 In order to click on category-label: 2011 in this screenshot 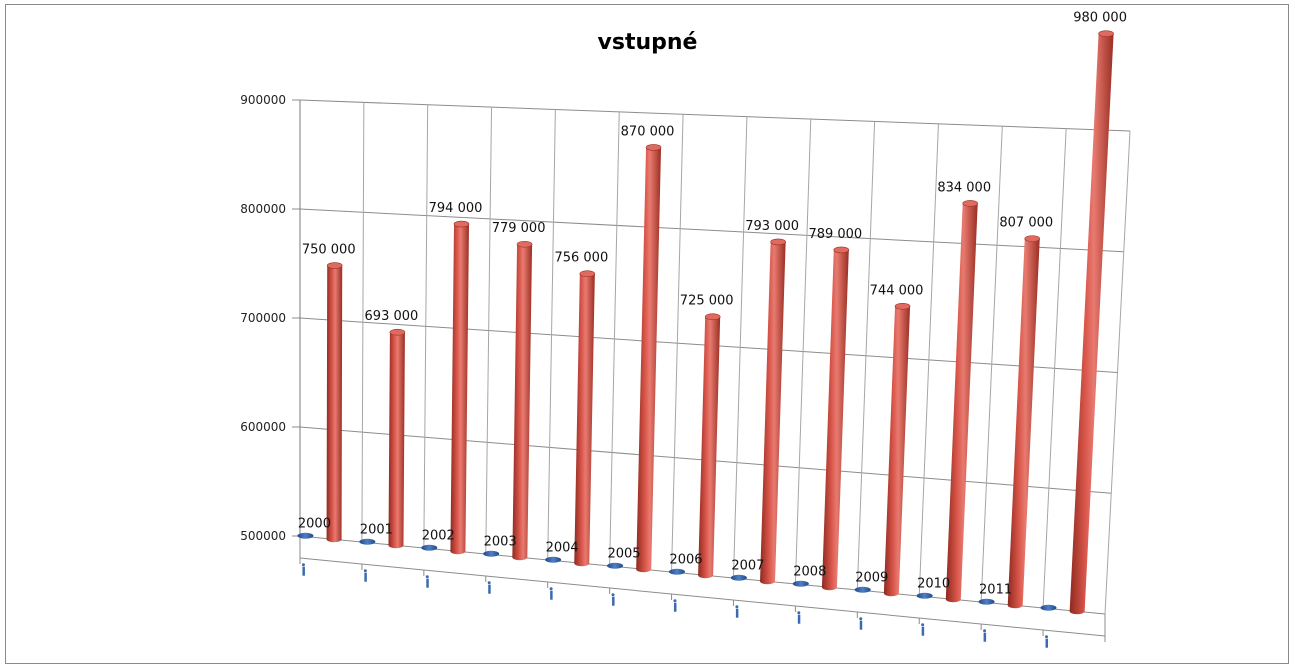, I will do `click(995, 590)`.